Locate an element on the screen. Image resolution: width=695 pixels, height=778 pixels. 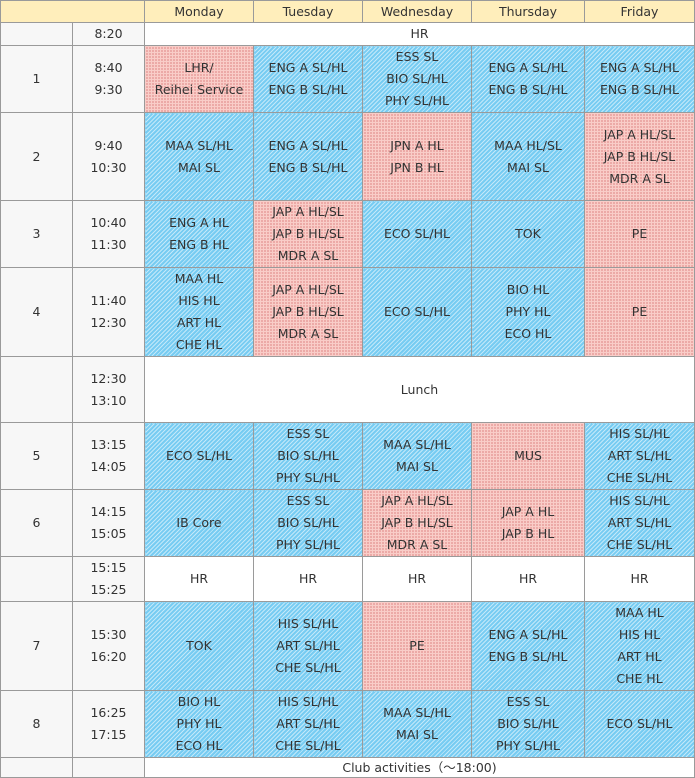
hr-row: 8:20 HR is located at coordinates (347, 34).